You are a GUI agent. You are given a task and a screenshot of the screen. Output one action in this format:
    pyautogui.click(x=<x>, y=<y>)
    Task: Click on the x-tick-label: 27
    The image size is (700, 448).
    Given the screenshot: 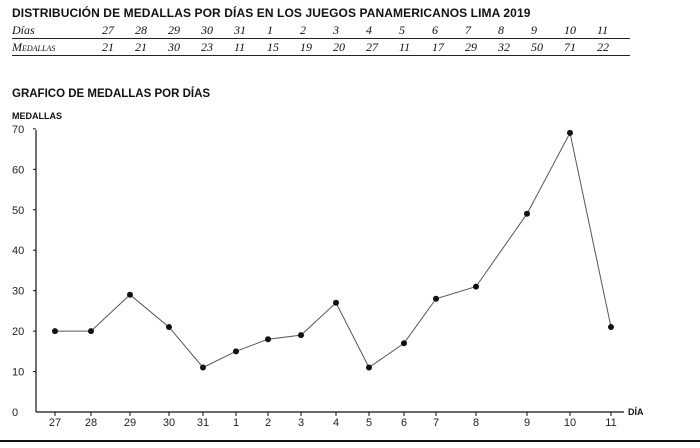 What is the action you would take?
    pyautogui.click(x=55, y=423)
    